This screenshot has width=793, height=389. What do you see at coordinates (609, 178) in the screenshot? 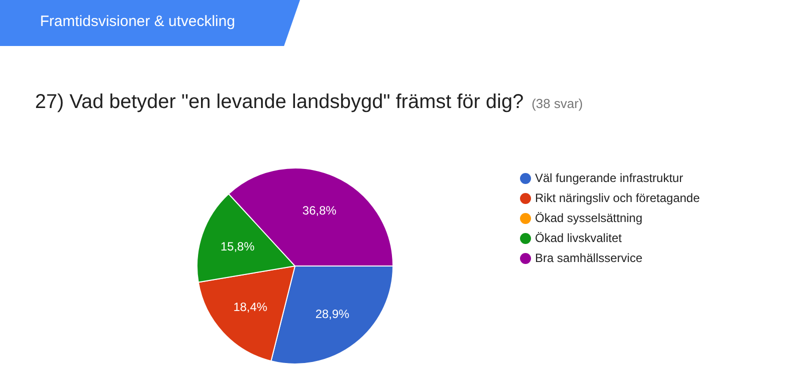
I see `legend-label: Väl fungerande infrastruktur` at bounding box center [609, 178].